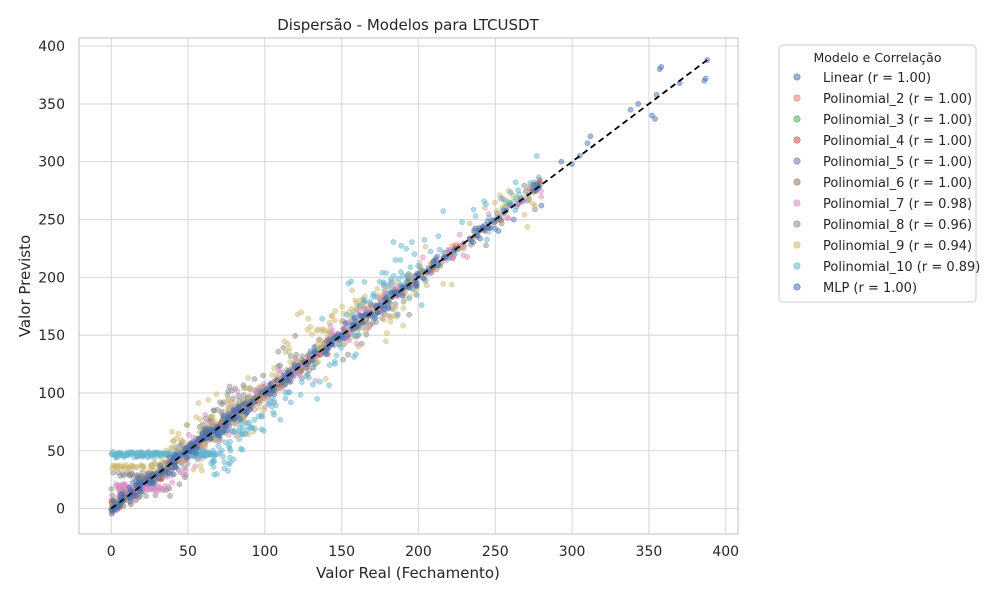  I want to click on y-tick-label: 50, so click(56, 452).